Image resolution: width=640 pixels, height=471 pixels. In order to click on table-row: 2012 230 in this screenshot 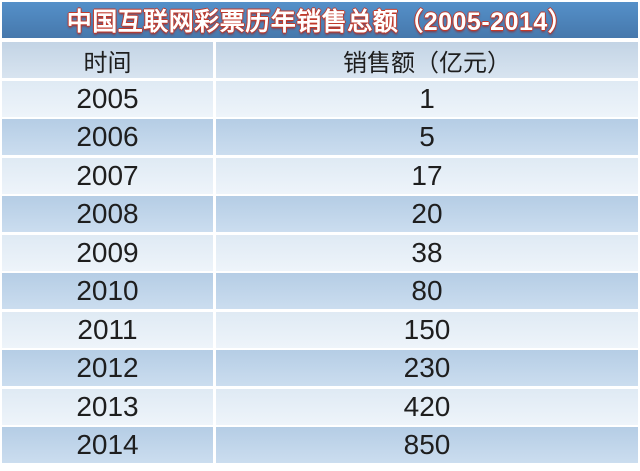, I will do `click(320, 368)`.